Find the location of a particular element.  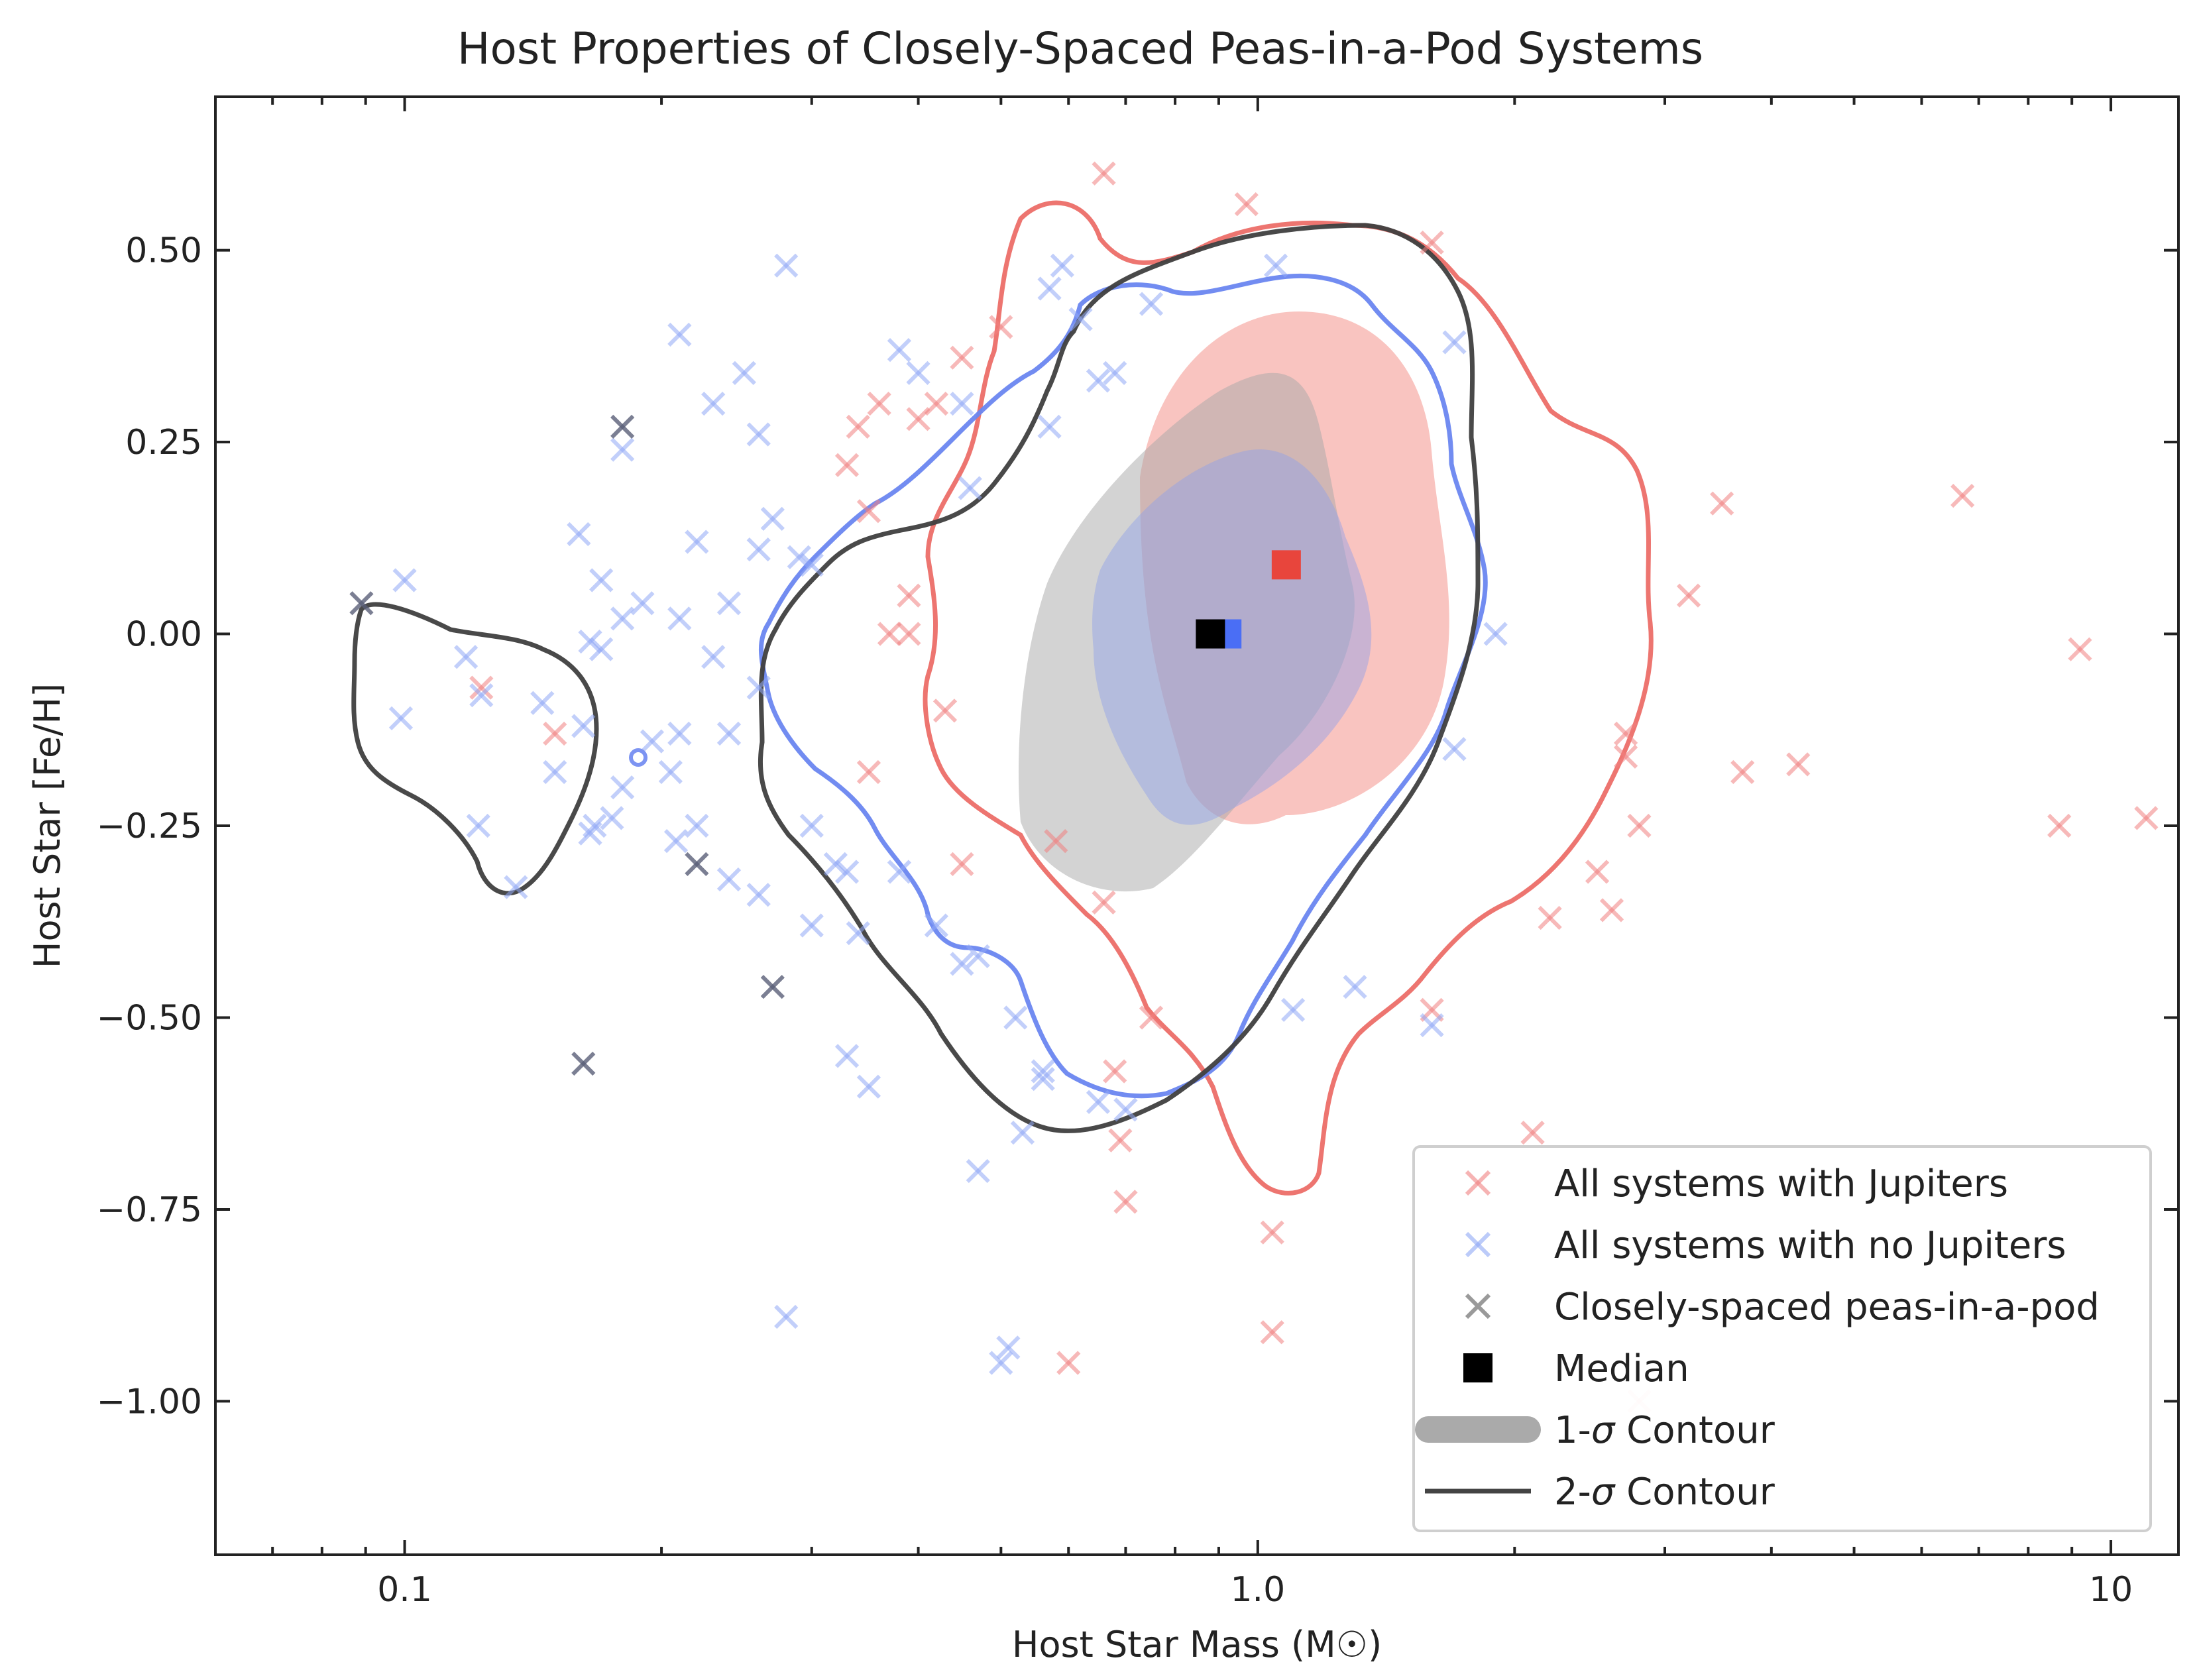

y-tick-label-2: 0.00 is located at coordinates (163, 635).